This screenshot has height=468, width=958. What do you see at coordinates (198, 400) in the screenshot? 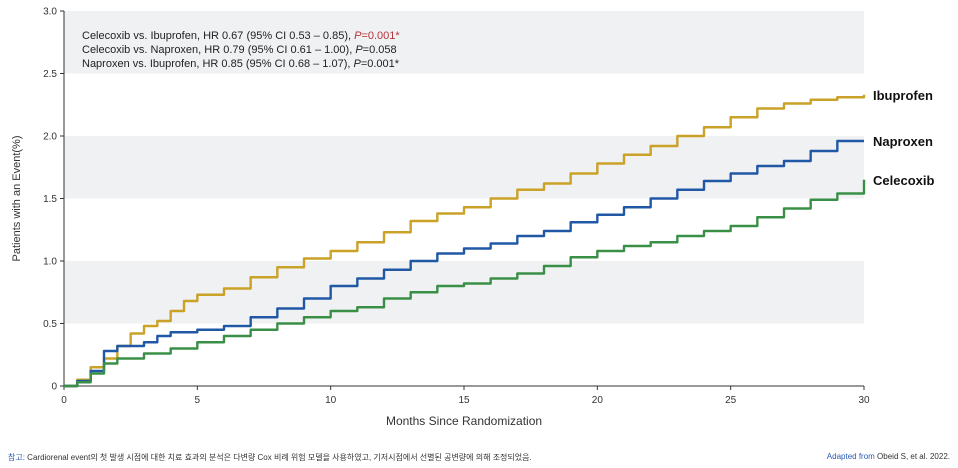
I see `x-tick-label: 5` at bounding box center [198, 400].